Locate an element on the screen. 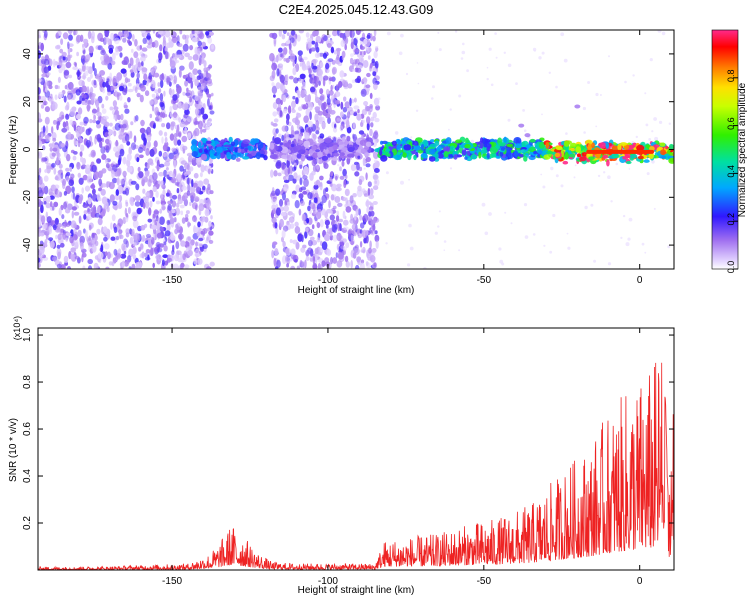 The height and width of the screenshot is (600, 750). heatmap-signal-band is located at coordinates (432, 135).